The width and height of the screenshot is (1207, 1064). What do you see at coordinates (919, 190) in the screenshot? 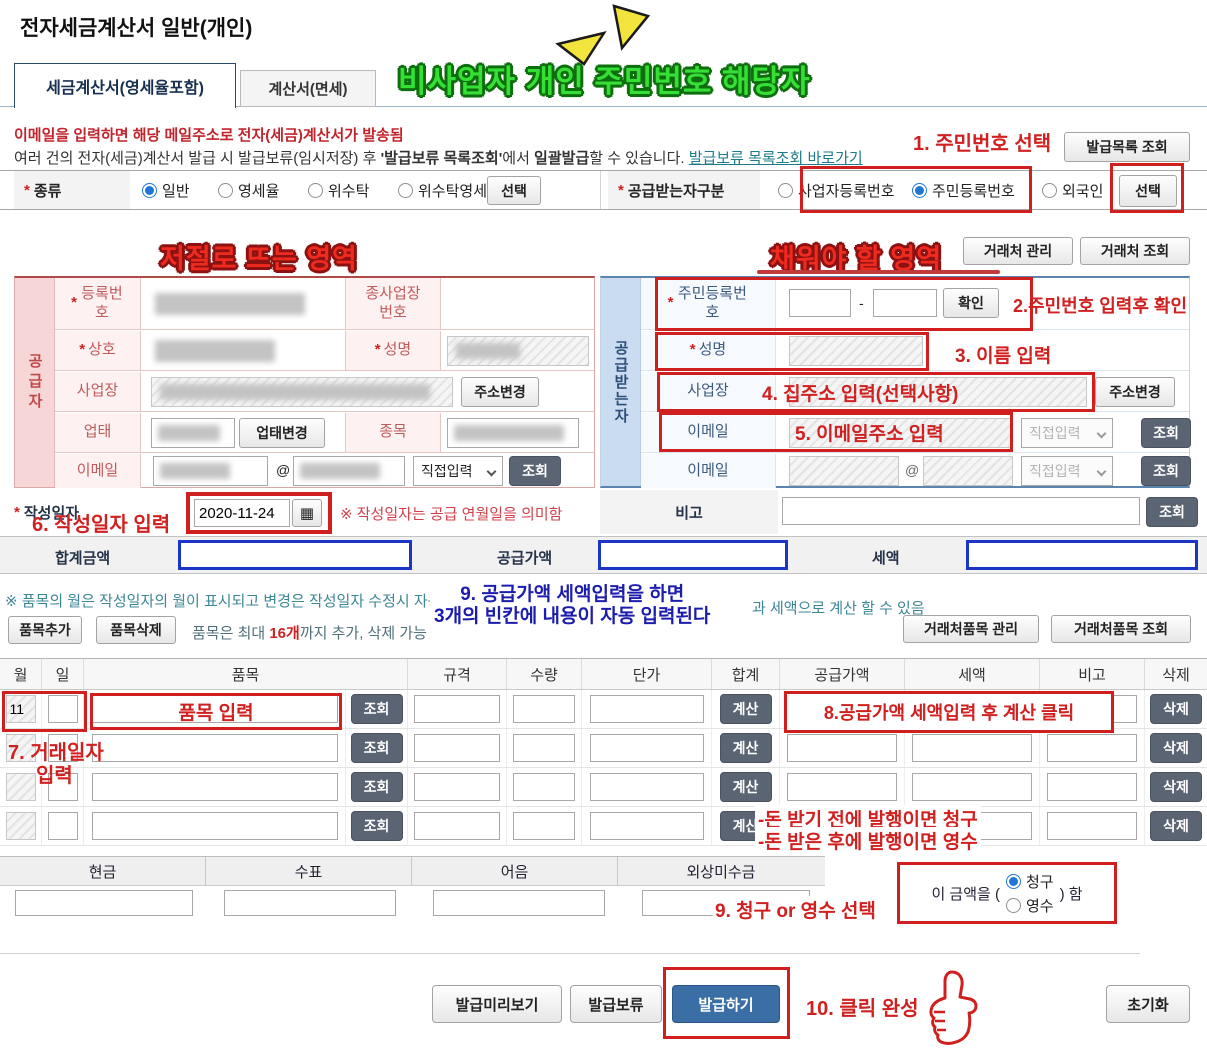
I see `radio-resident-no` at bounding box center [919, 190].